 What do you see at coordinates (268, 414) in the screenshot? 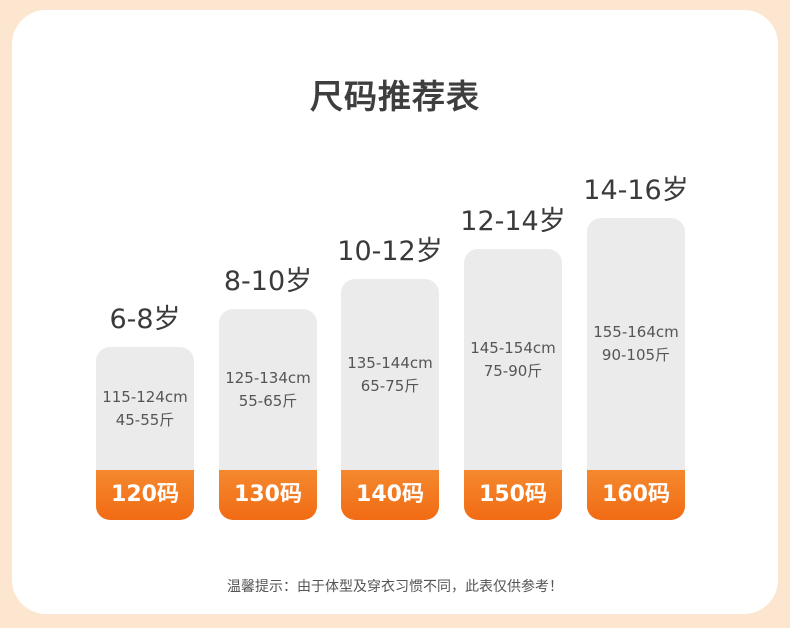
I see `size-bar: 125-134cm 55-65斤 130码` at bounding box center [268, 414].